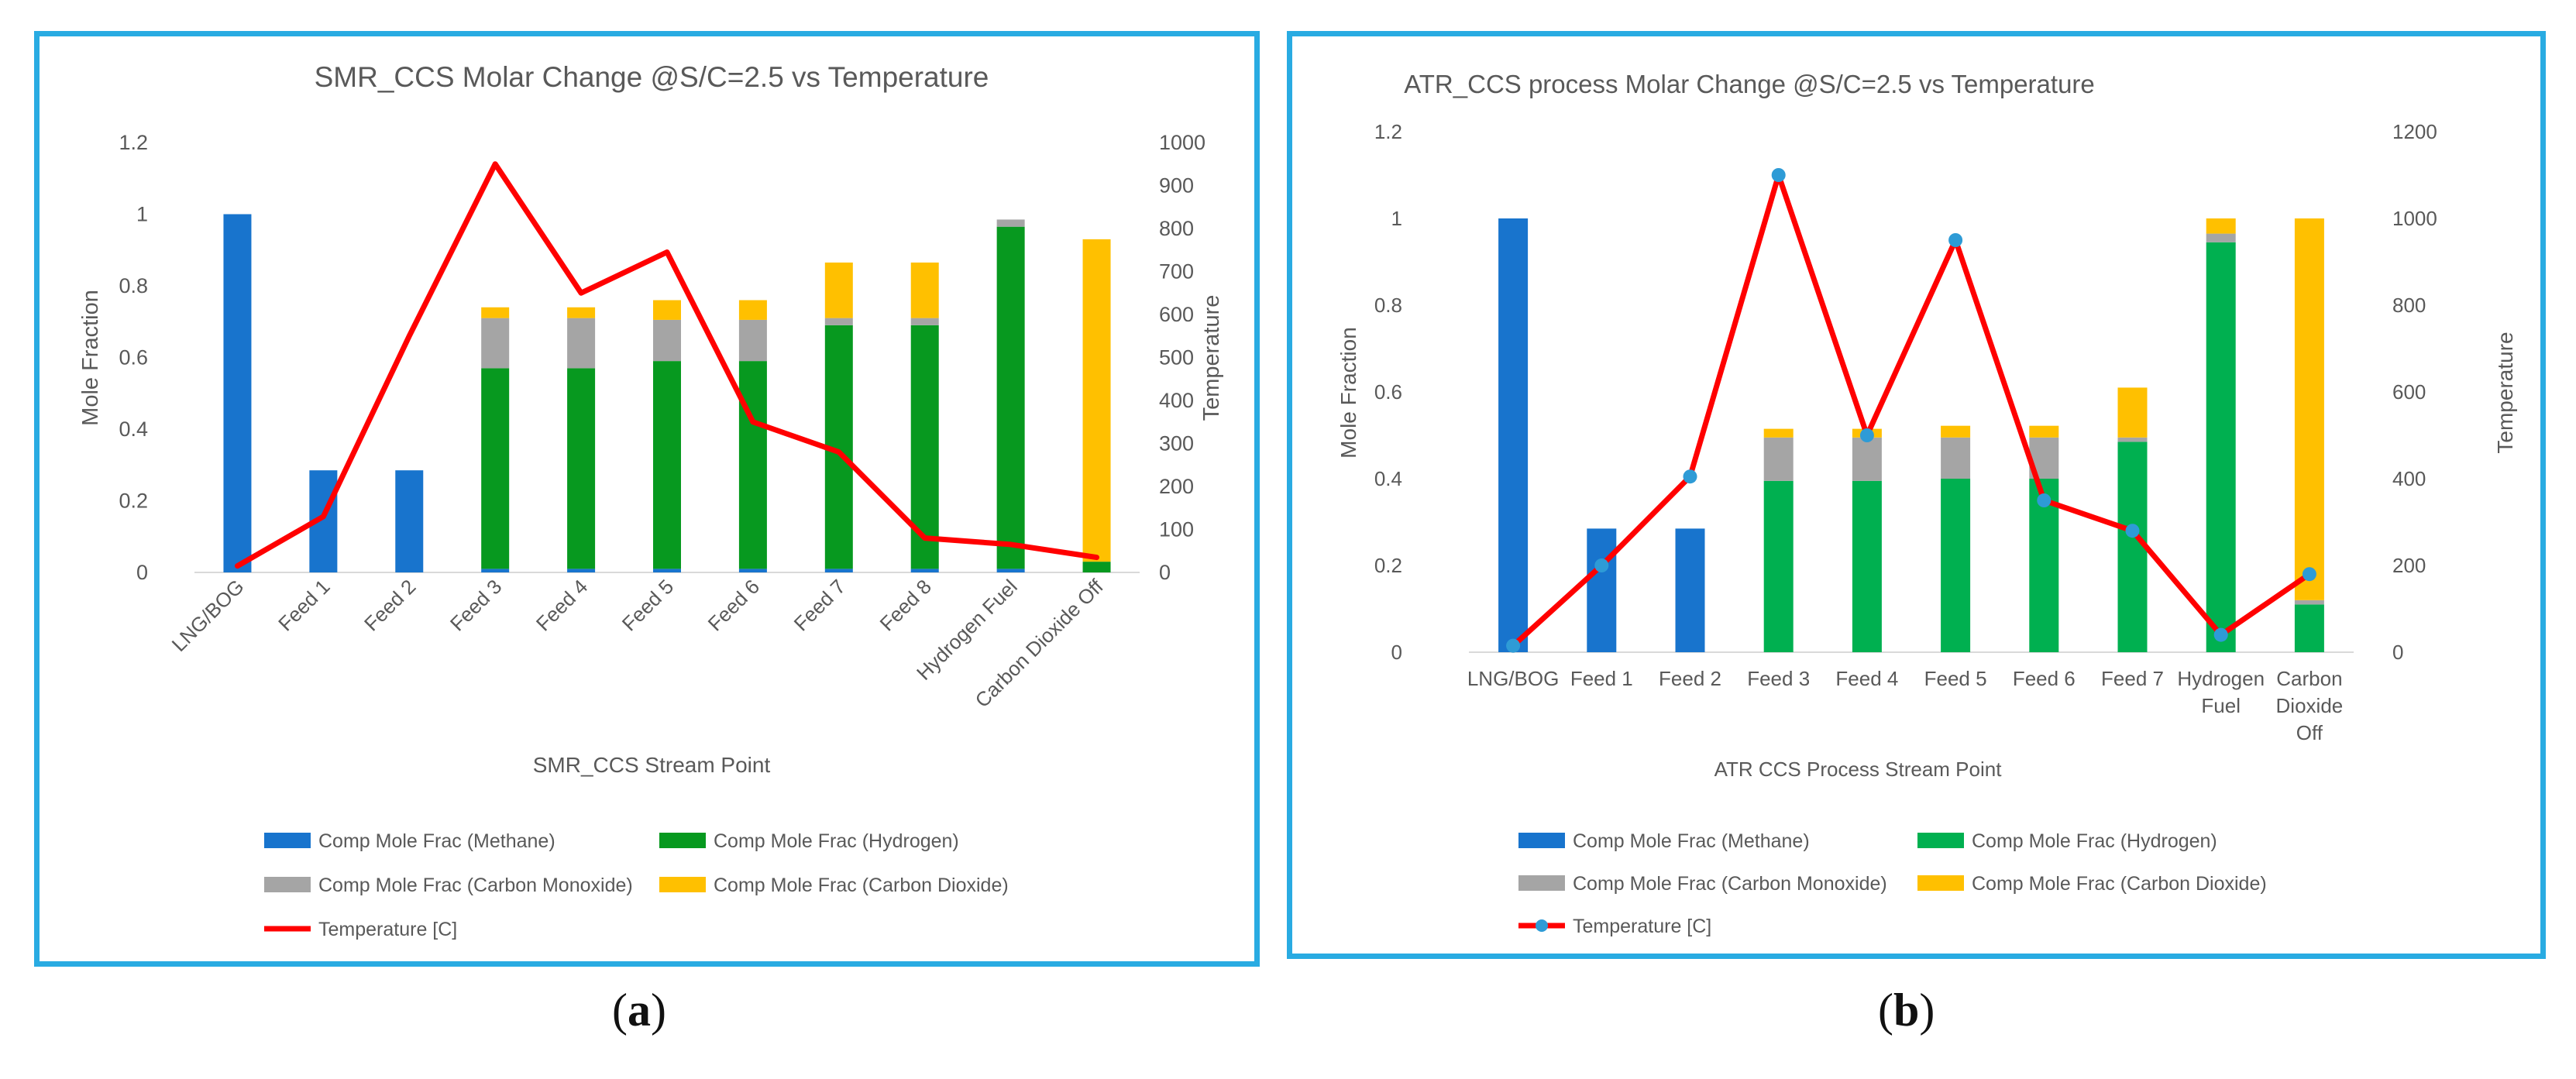 The width and height of the screenshot is (2576, 1079). I want to click on category-label: Feed 4, so click(1866, 678).